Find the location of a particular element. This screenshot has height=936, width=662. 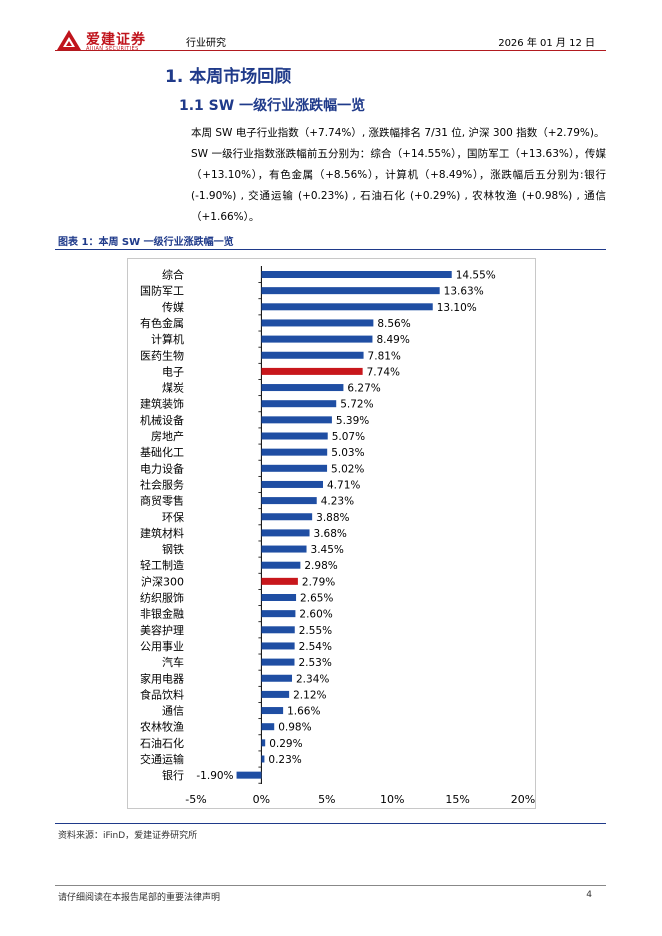

category-label: 农林牧渔 is located at coordinates (162, 727).